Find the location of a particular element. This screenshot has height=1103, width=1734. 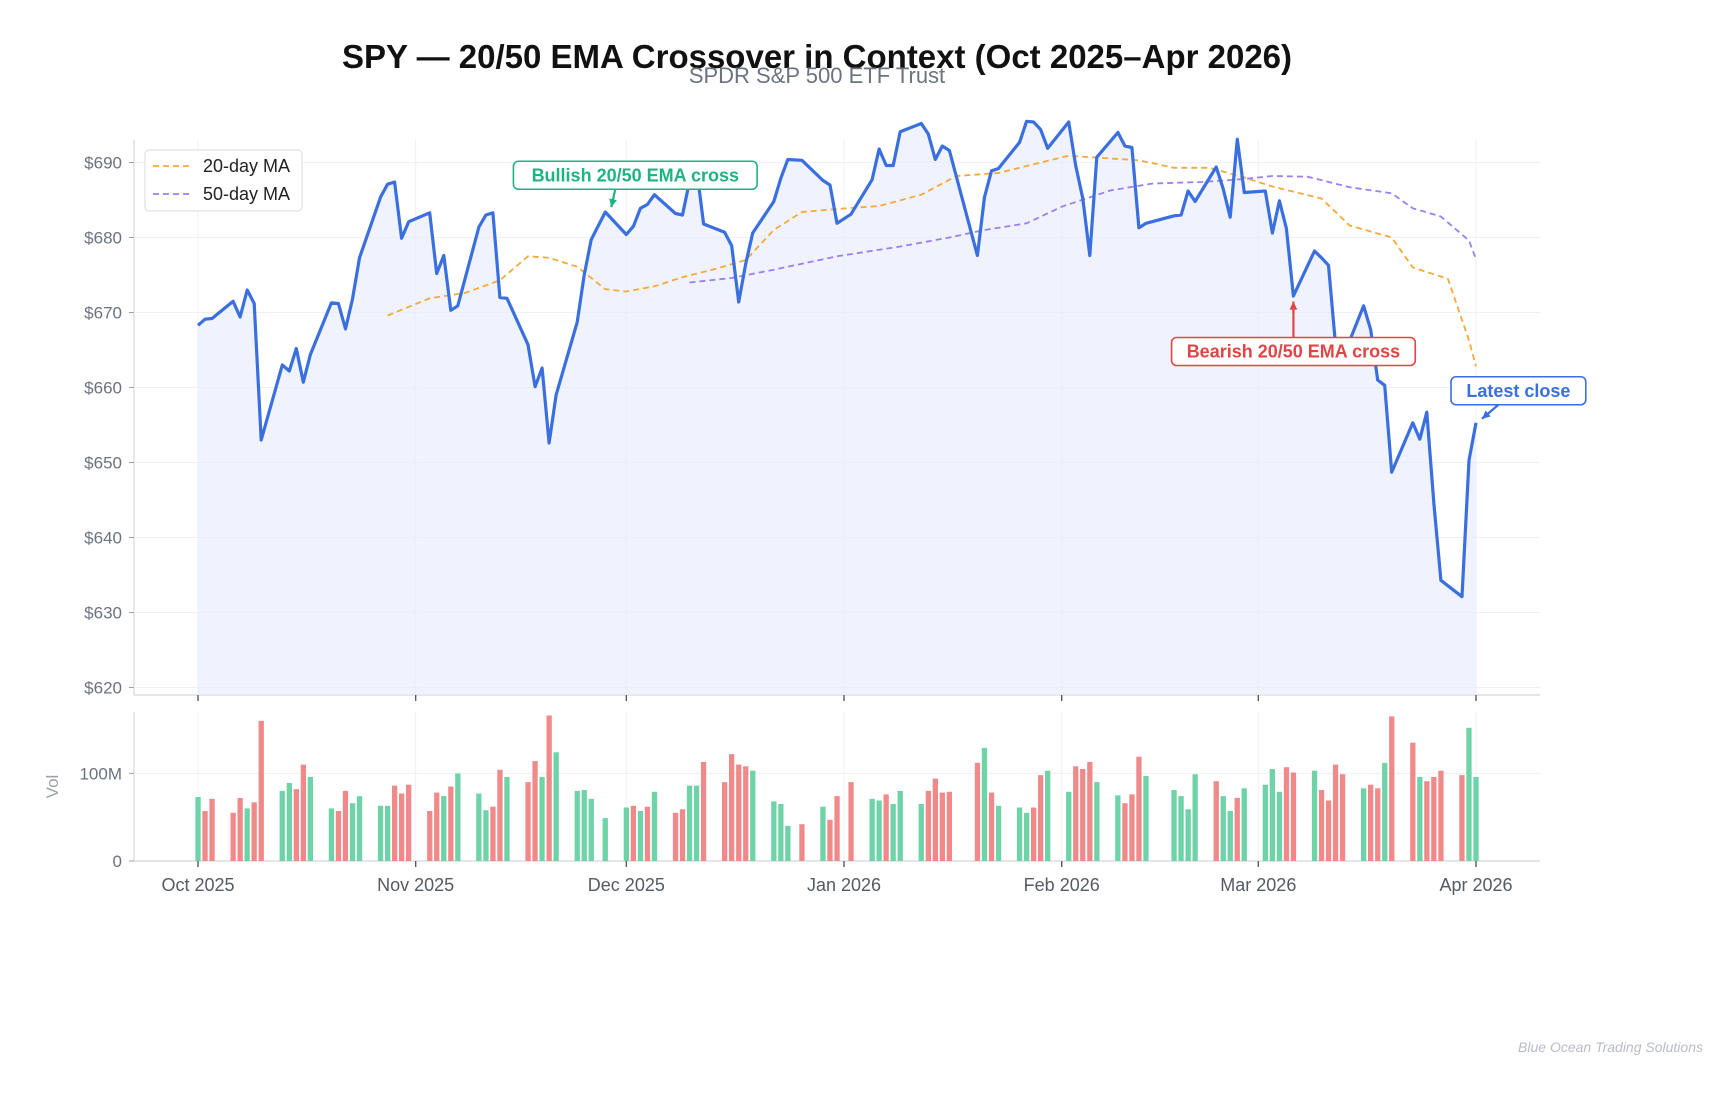

x-tick-label: Apr 2026 is located at coordinates (1475, 885).